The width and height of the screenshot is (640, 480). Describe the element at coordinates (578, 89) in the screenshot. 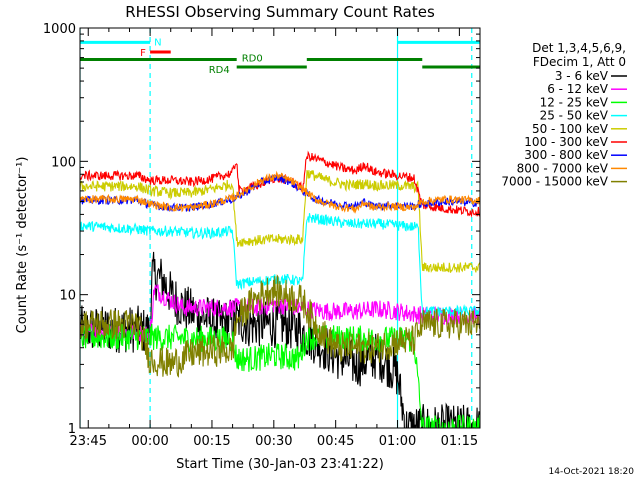

I see `legend-label-1: 6 - 12 keV` at that location.